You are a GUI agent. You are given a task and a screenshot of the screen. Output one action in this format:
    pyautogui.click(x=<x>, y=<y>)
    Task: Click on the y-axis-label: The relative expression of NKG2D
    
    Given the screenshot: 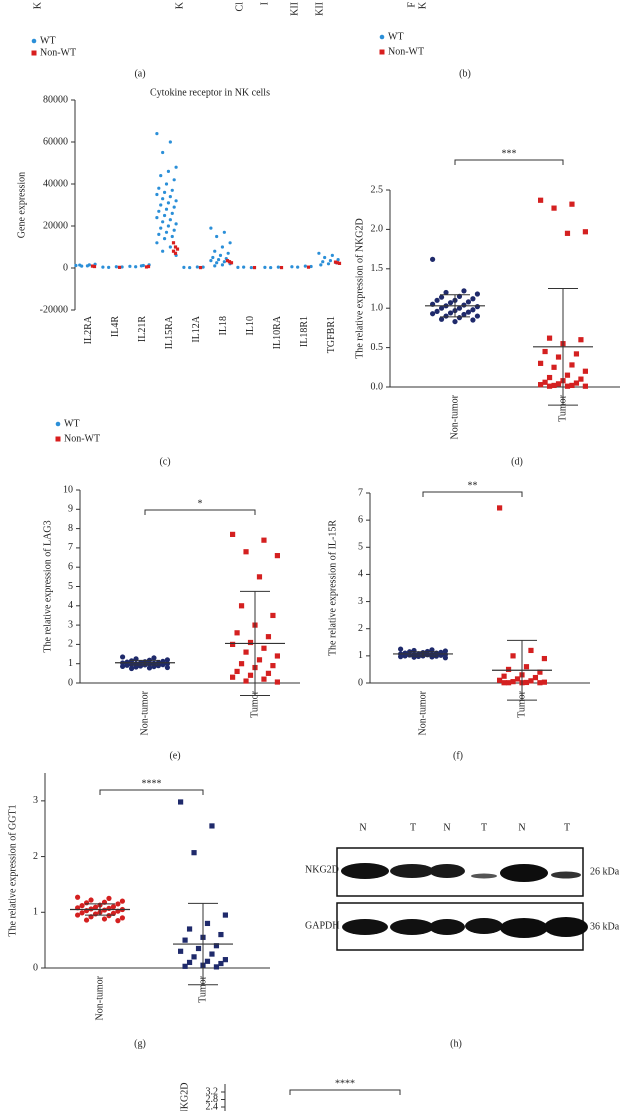 What is the action you would take?
    pyautogui.click(x=359, y=288)
    